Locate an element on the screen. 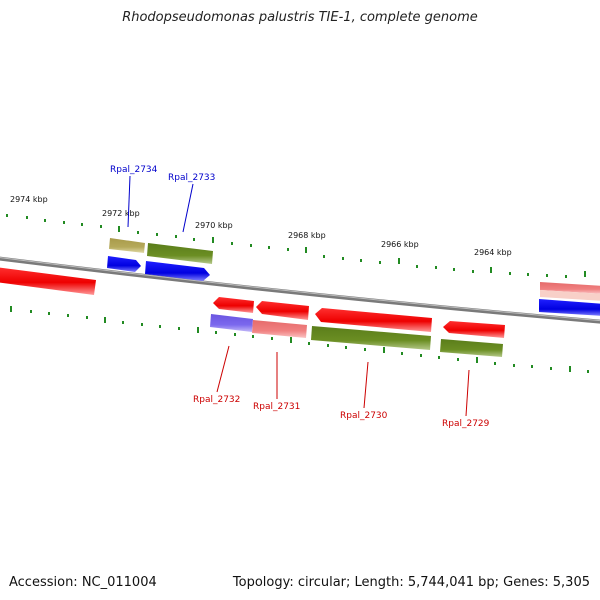  genome-backbone is located at coordinates (300, 290).